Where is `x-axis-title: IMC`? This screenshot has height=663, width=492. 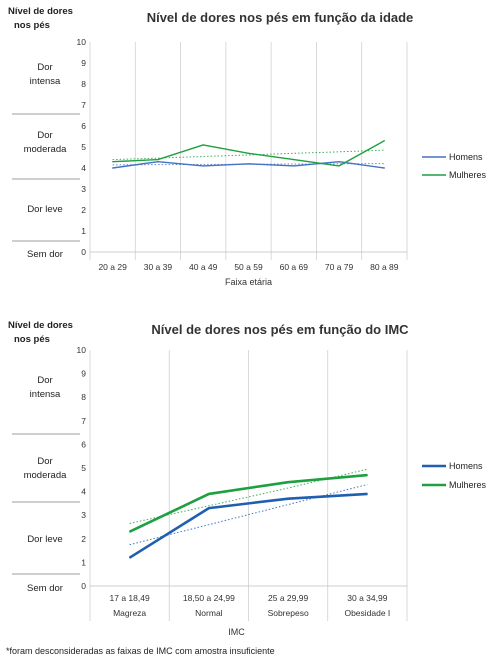
x-axis-title: IMC is located at coordinates (236, 632).